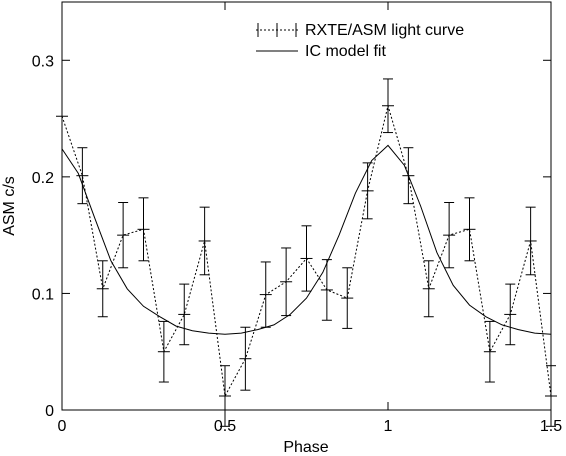 Image resolution: width=566 pixels, height=456 pixels. What do you see at coordinates (9, 206) in the screenshot?
I see `y-axis-label: ASM c/s` at bounding box center [9, 206].